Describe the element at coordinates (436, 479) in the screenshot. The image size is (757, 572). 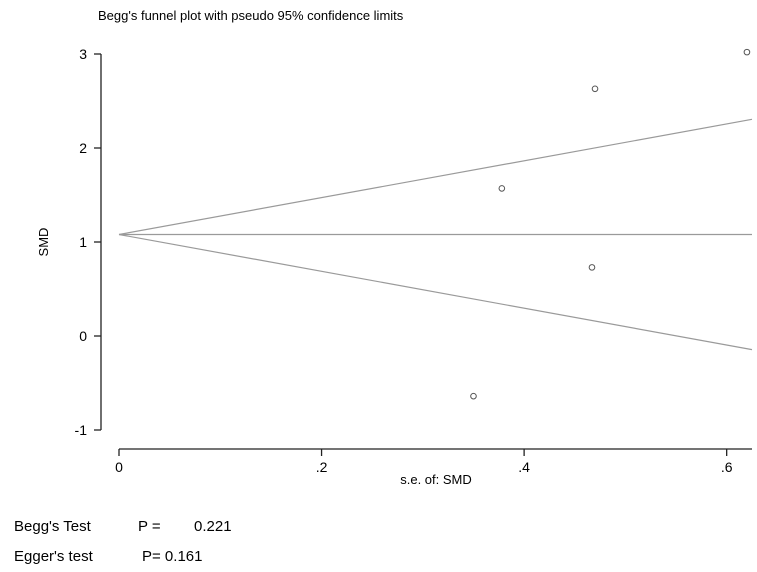
I see `x-axis-label: s.e. of: SMD` at that location.